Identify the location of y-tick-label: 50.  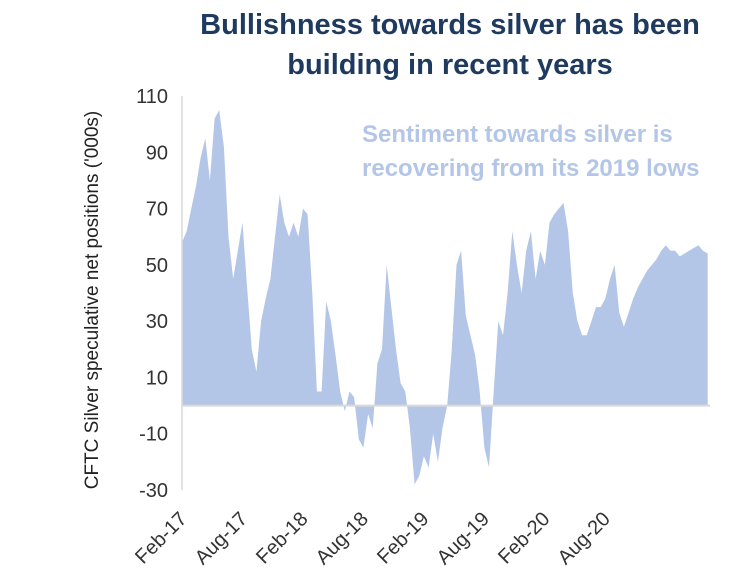
(157, 266).